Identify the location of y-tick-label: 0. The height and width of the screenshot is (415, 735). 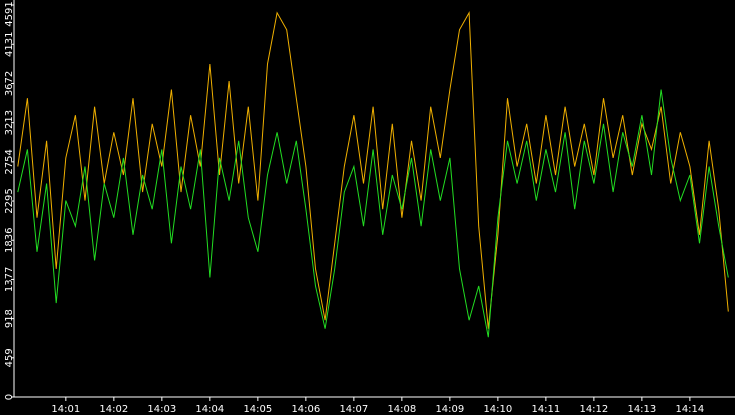
(9, 397).